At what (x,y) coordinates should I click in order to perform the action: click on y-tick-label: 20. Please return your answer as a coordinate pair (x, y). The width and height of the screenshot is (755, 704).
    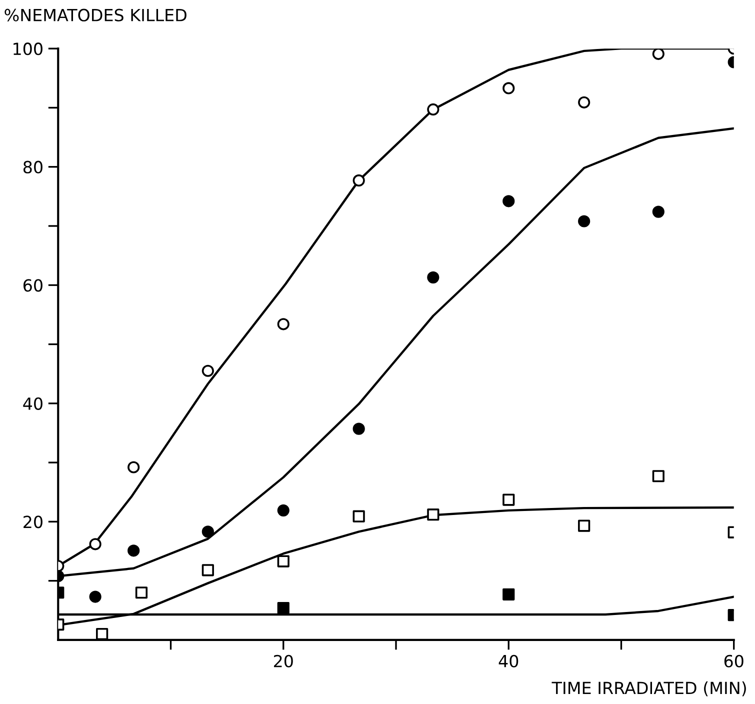
    Looking at the image, I should click on (33, 522).